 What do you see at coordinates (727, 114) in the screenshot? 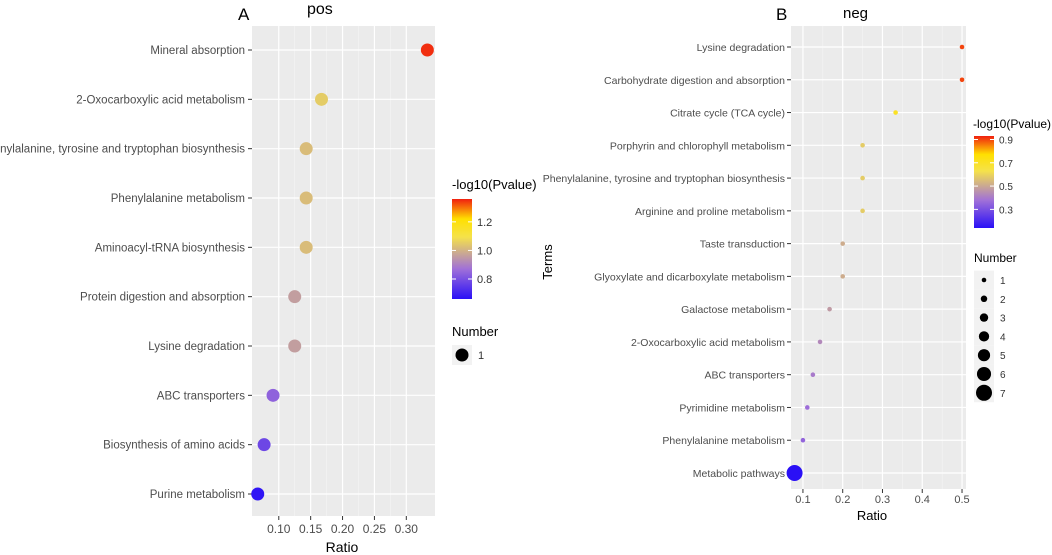
I see `y-tick-label: Citrate cycle (TCA cycle)` at bounding box center [727, 114].